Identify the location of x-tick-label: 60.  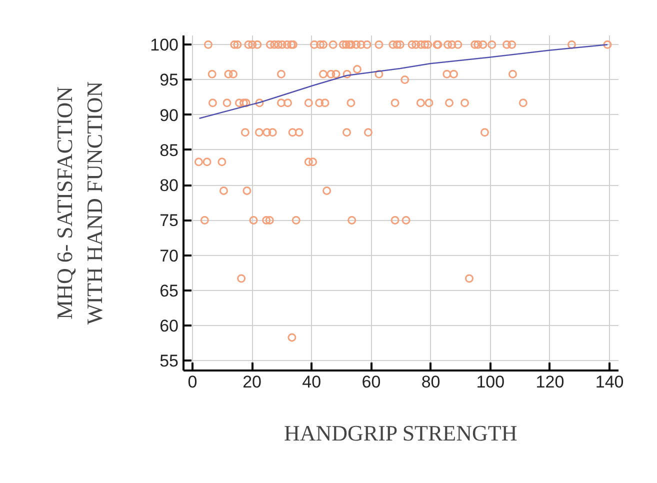
(371, 382).